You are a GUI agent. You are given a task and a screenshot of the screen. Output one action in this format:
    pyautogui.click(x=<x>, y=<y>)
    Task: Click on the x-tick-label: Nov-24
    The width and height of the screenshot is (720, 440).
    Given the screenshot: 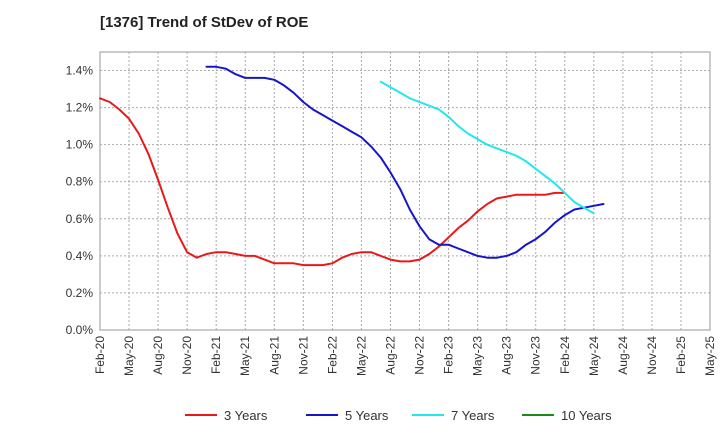 What is the action you would take?
    pyautogui.click(x=652, y=355)
    